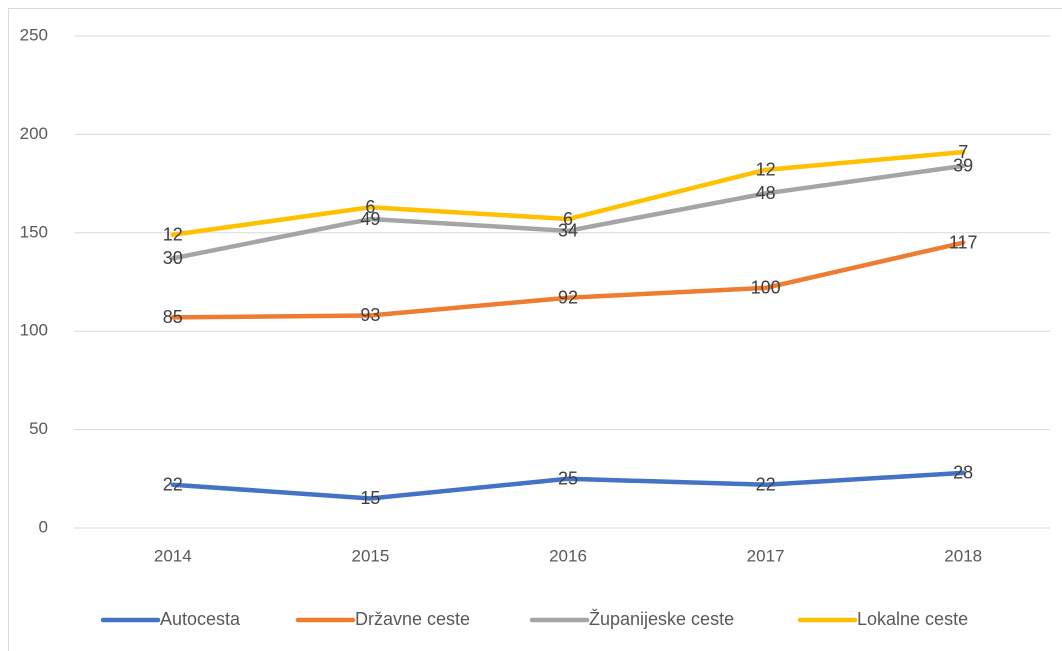  I want to click on data-label: 28, so click(963, 473).